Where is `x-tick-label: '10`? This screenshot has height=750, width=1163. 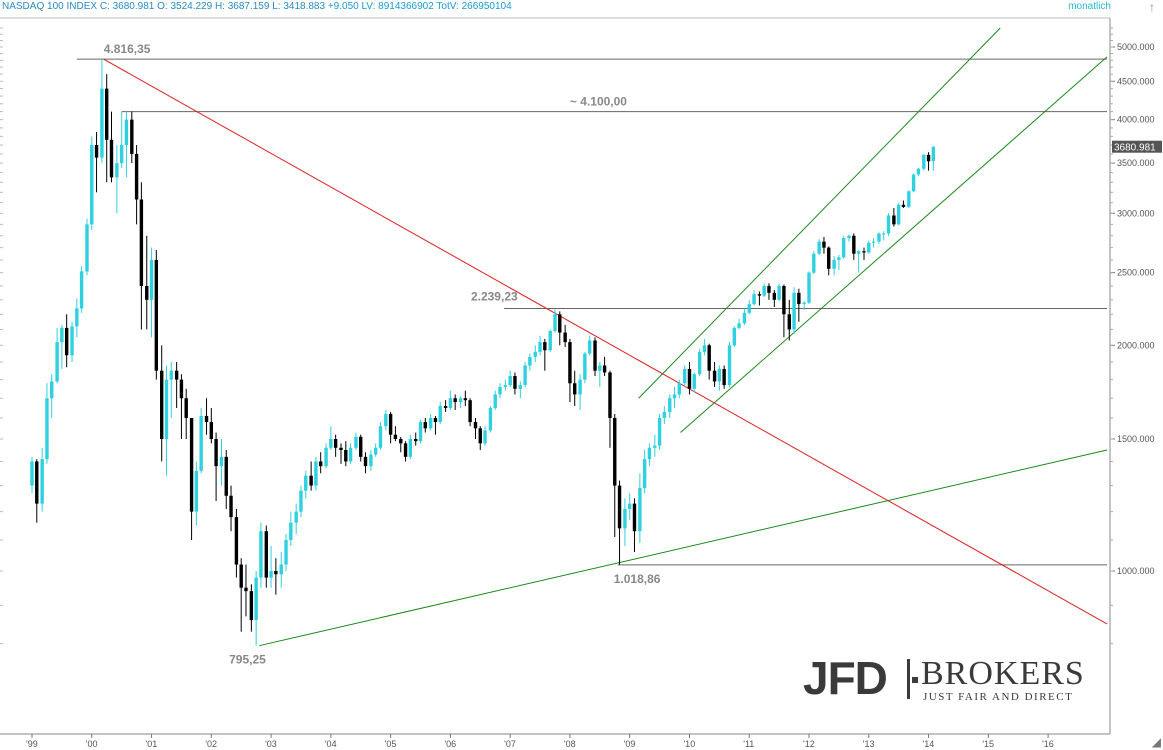 x-tick-label: '10 is located at coordinates (689, 744).